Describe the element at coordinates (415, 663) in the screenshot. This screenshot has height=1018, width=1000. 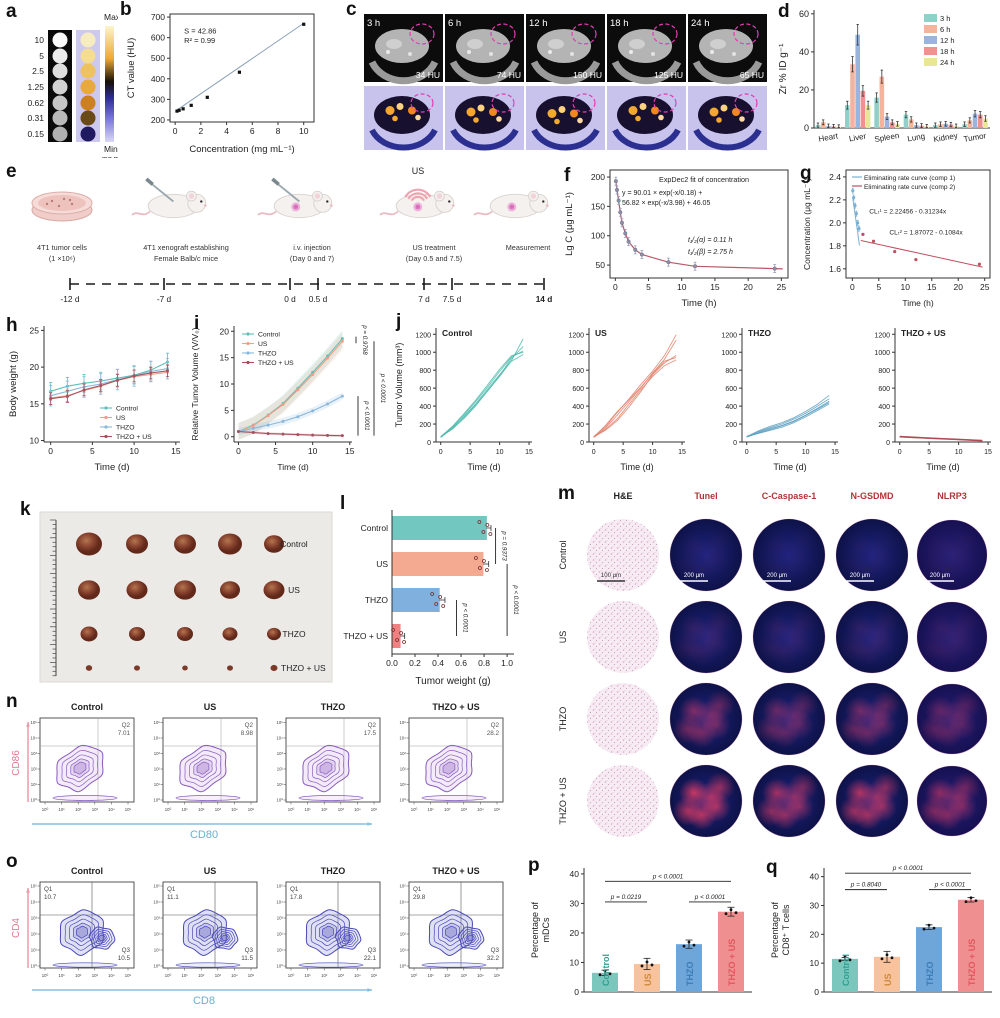
I see `svg-text: 0.2` at that location.